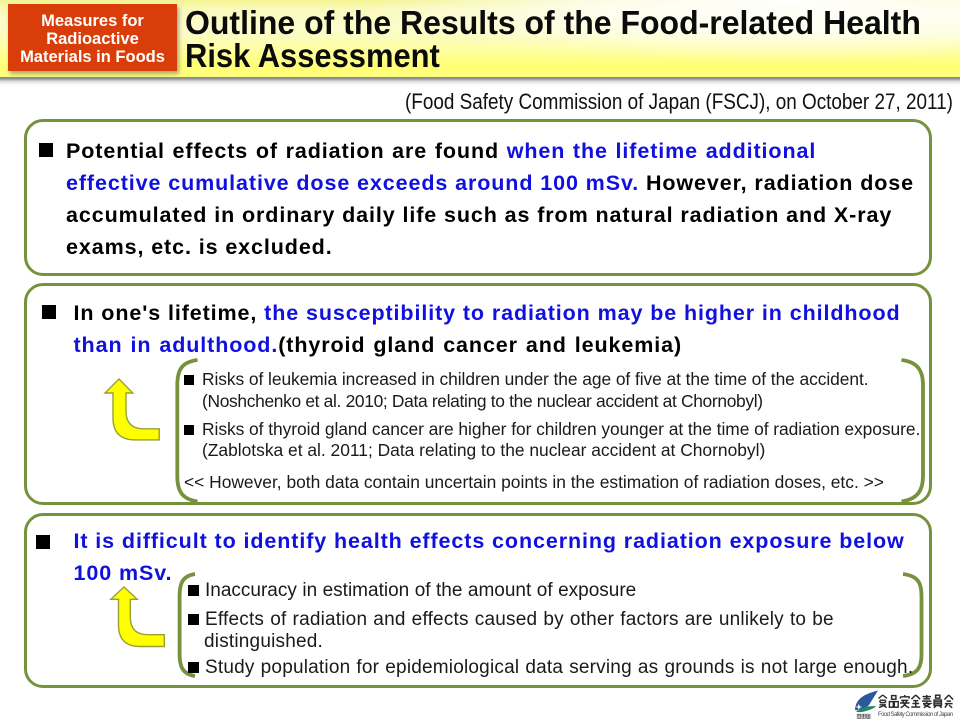 The height and width of the screenshot is (720, 960). Describe the element at coordinates (915, 715) in the screenshot. I see `svg-text:Food Safety Commission of Japa: Food Safety Commission of Japan` at that location.